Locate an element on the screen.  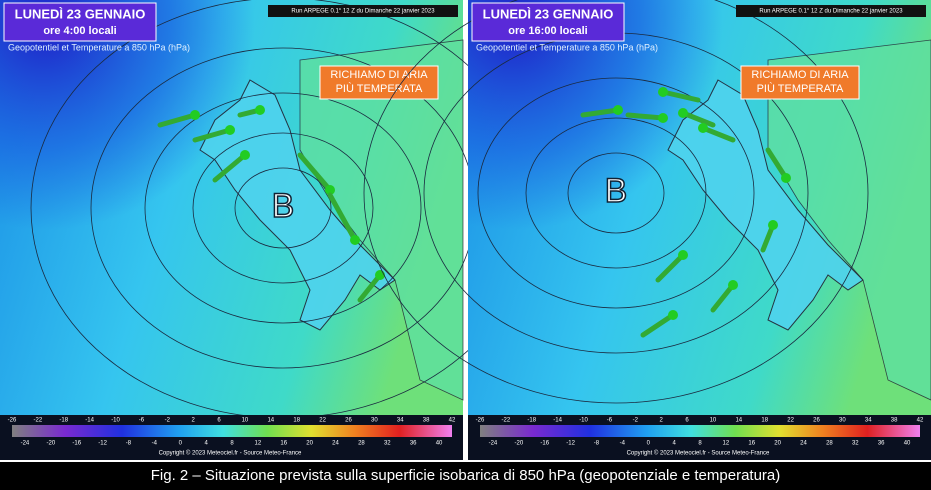
annotation-box is located at coordinates (800, 82).